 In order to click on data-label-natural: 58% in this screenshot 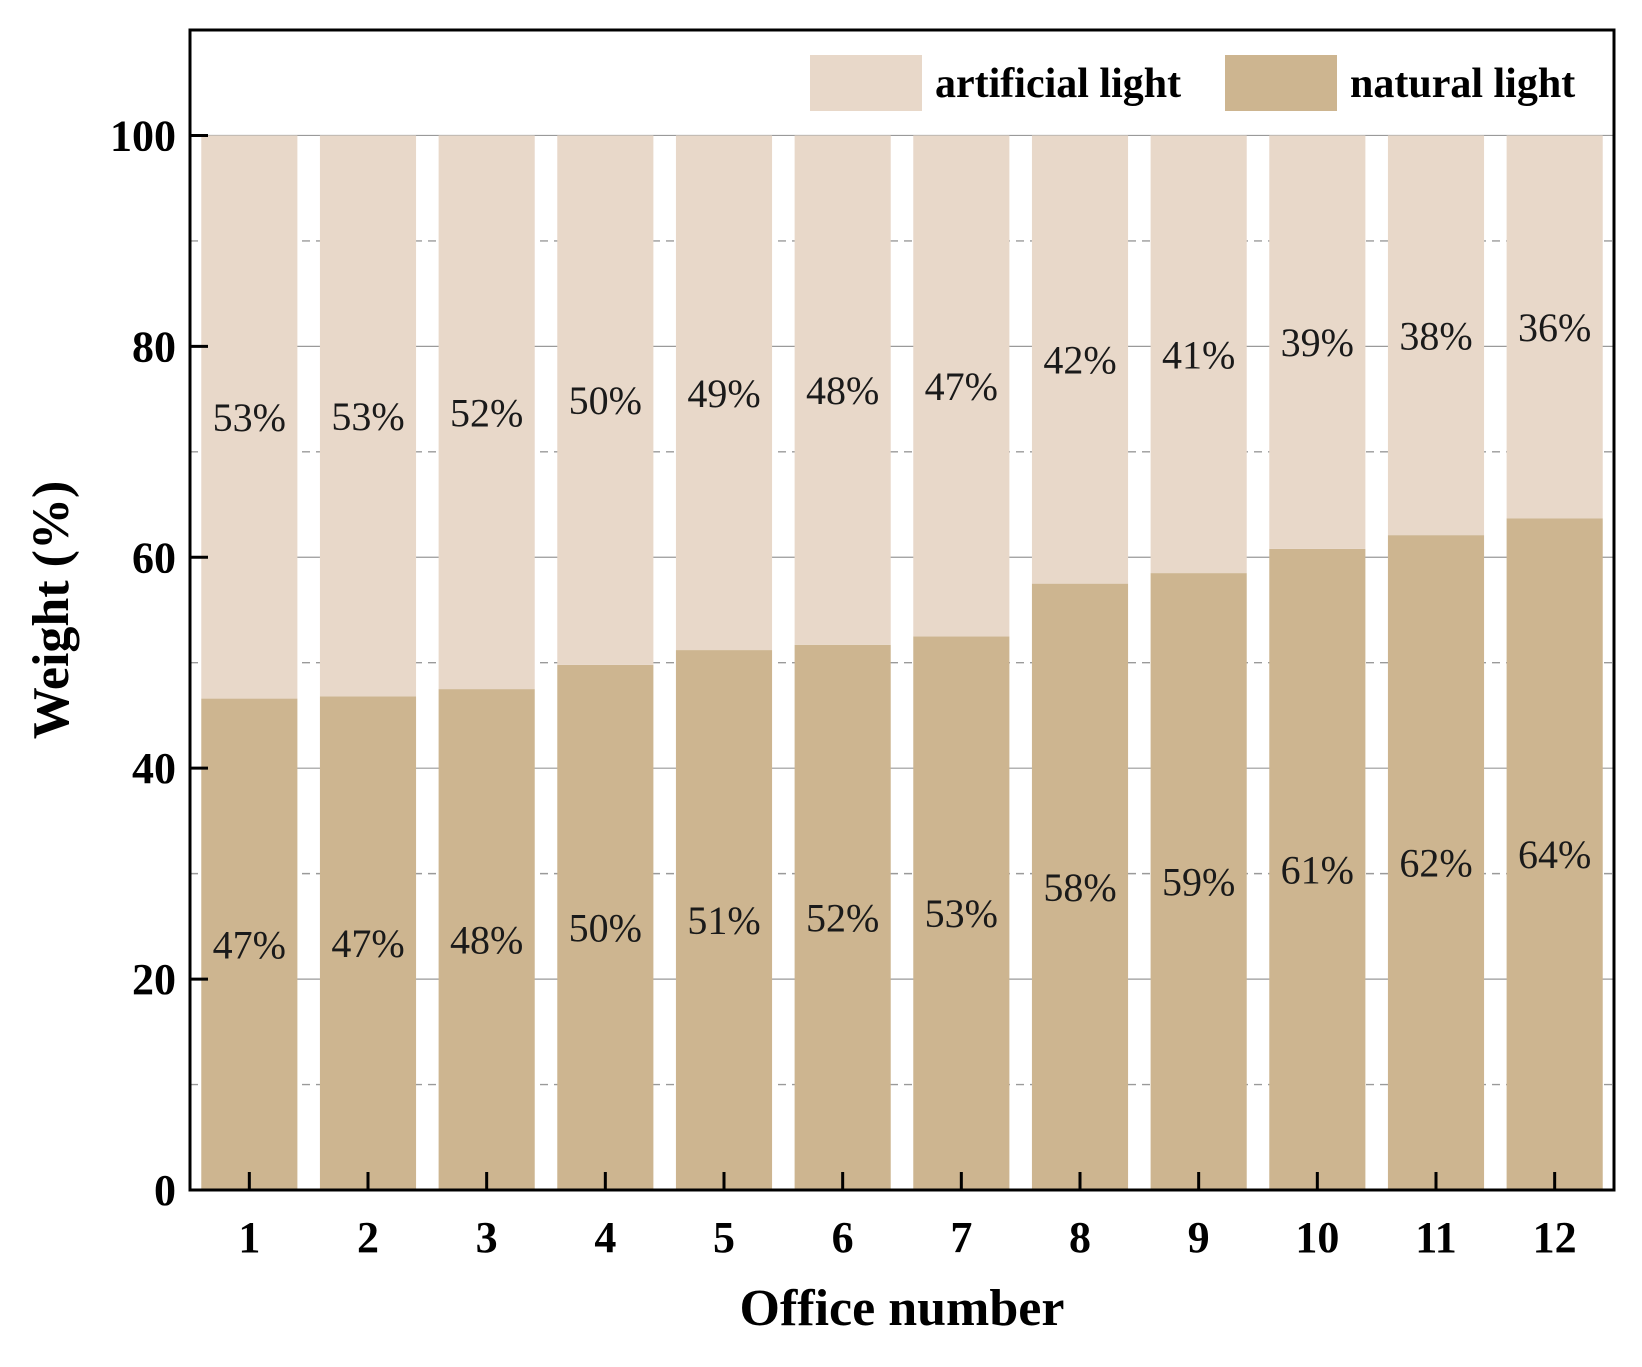, I will do `click(1079, 887)`.